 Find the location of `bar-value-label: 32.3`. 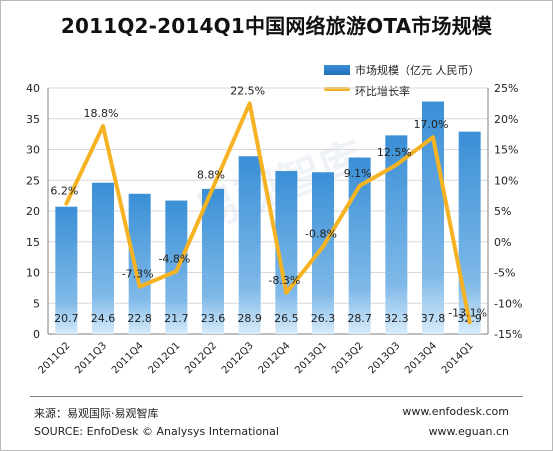

bar-value-label: 32.3 is located at coordinates (396, 318).